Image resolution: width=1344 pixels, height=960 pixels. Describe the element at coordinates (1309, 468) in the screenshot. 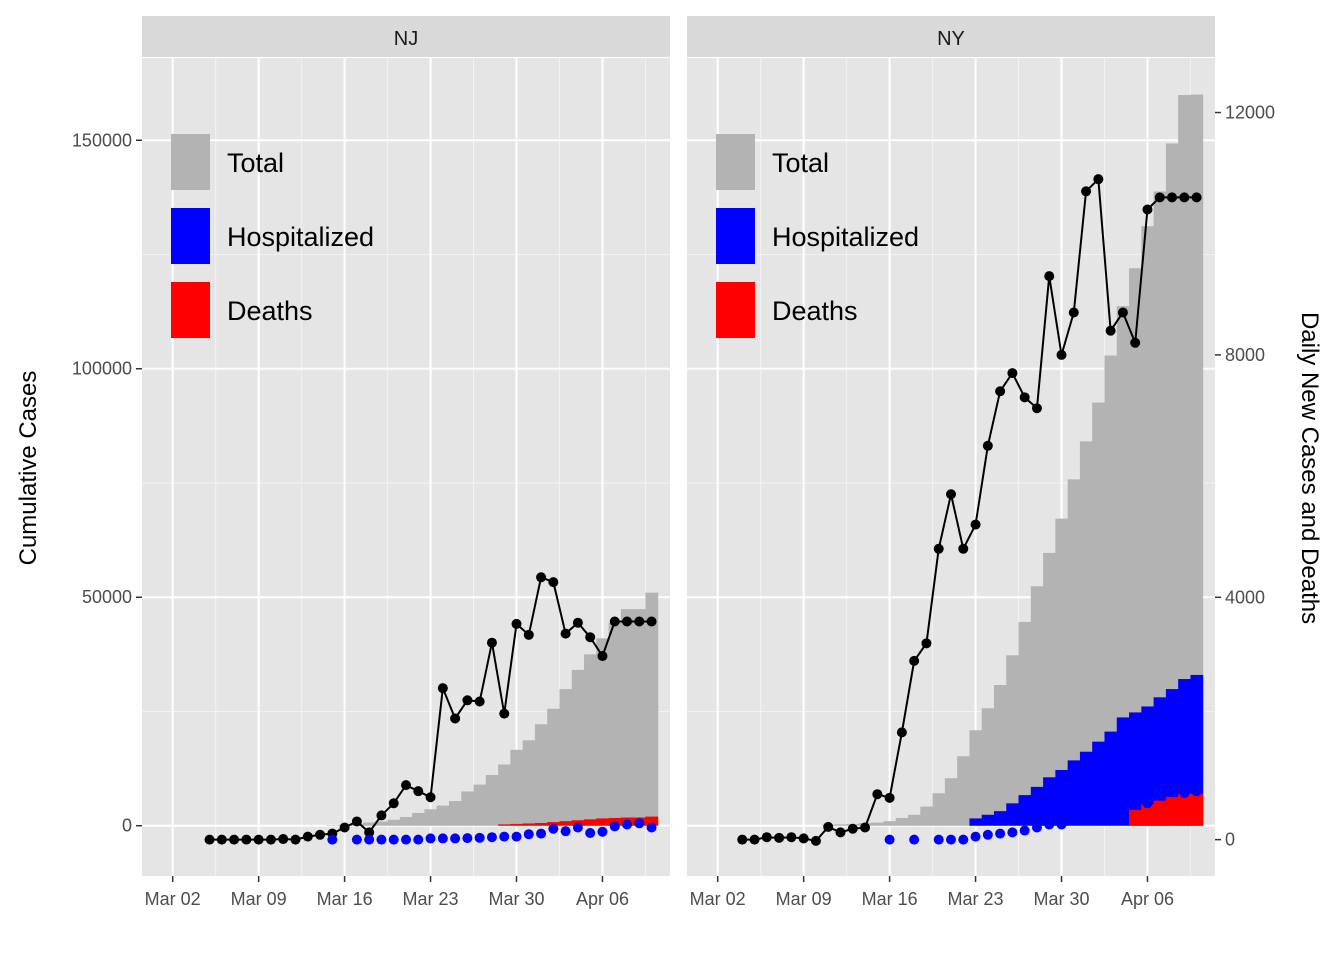

I see `y-axis-right-title: Daily New Cases and Deaths` at that location.